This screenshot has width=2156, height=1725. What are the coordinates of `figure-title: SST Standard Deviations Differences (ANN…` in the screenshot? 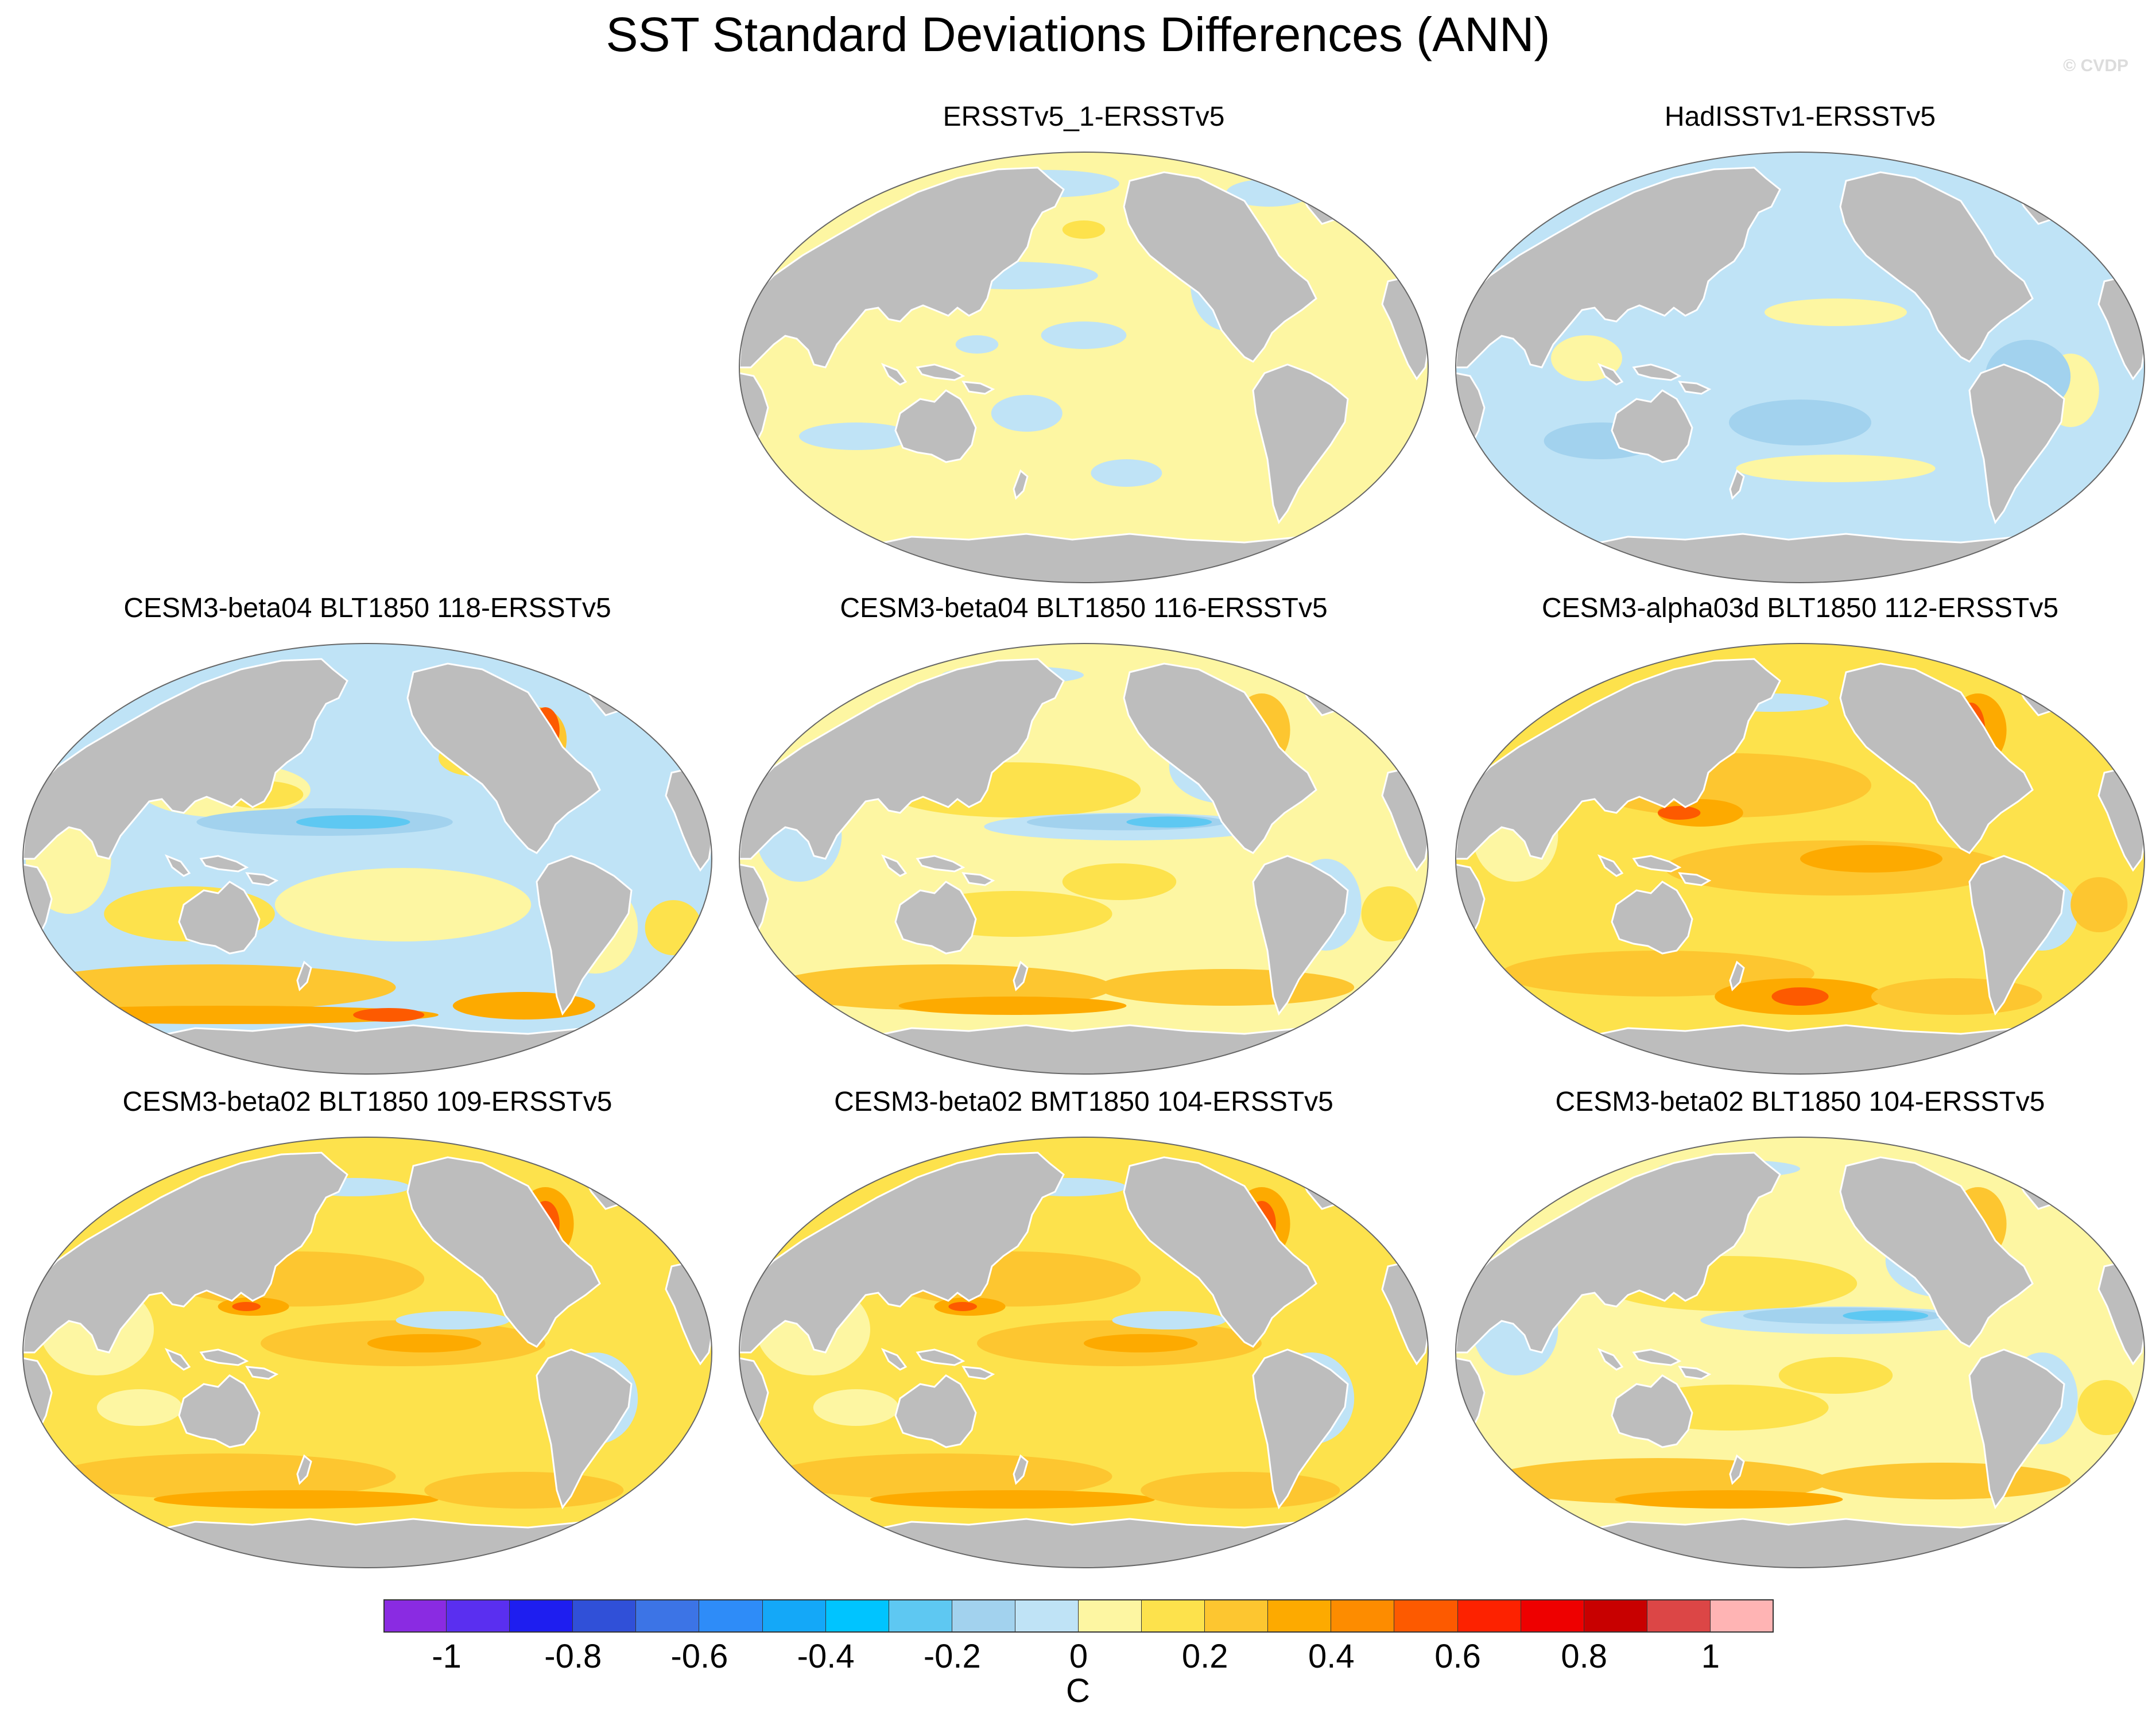 It's located at (1078, 34).